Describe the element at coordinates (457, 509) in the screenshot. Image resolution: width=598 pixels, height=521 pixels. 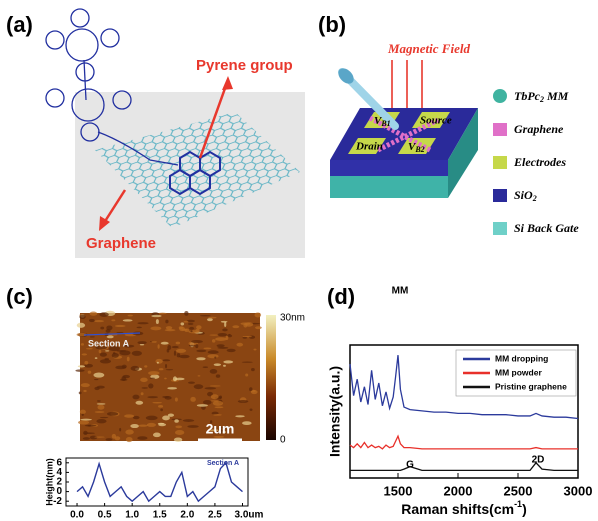
I see `x-axis-label-part: Raman shifts(cm` at that location.